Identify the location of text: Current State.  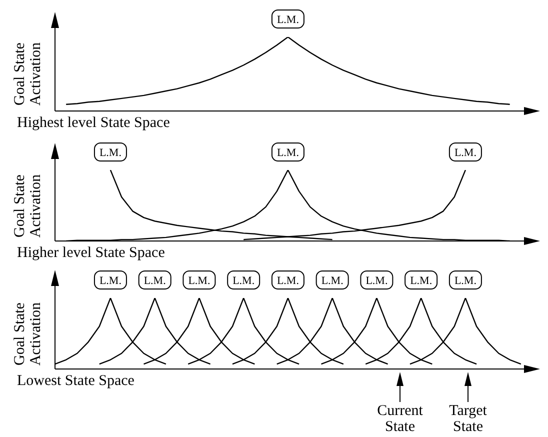
(400, 419).